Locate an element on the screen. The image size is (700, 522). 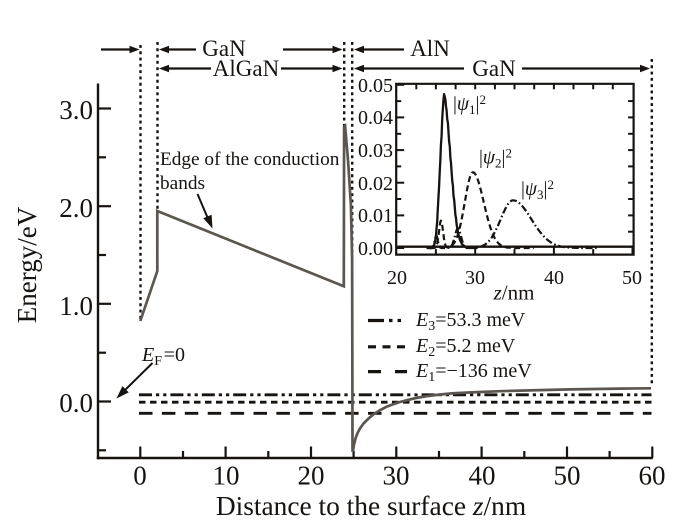
svg-text: Distance to the surface z/nm is located at coordinates (371, 506).